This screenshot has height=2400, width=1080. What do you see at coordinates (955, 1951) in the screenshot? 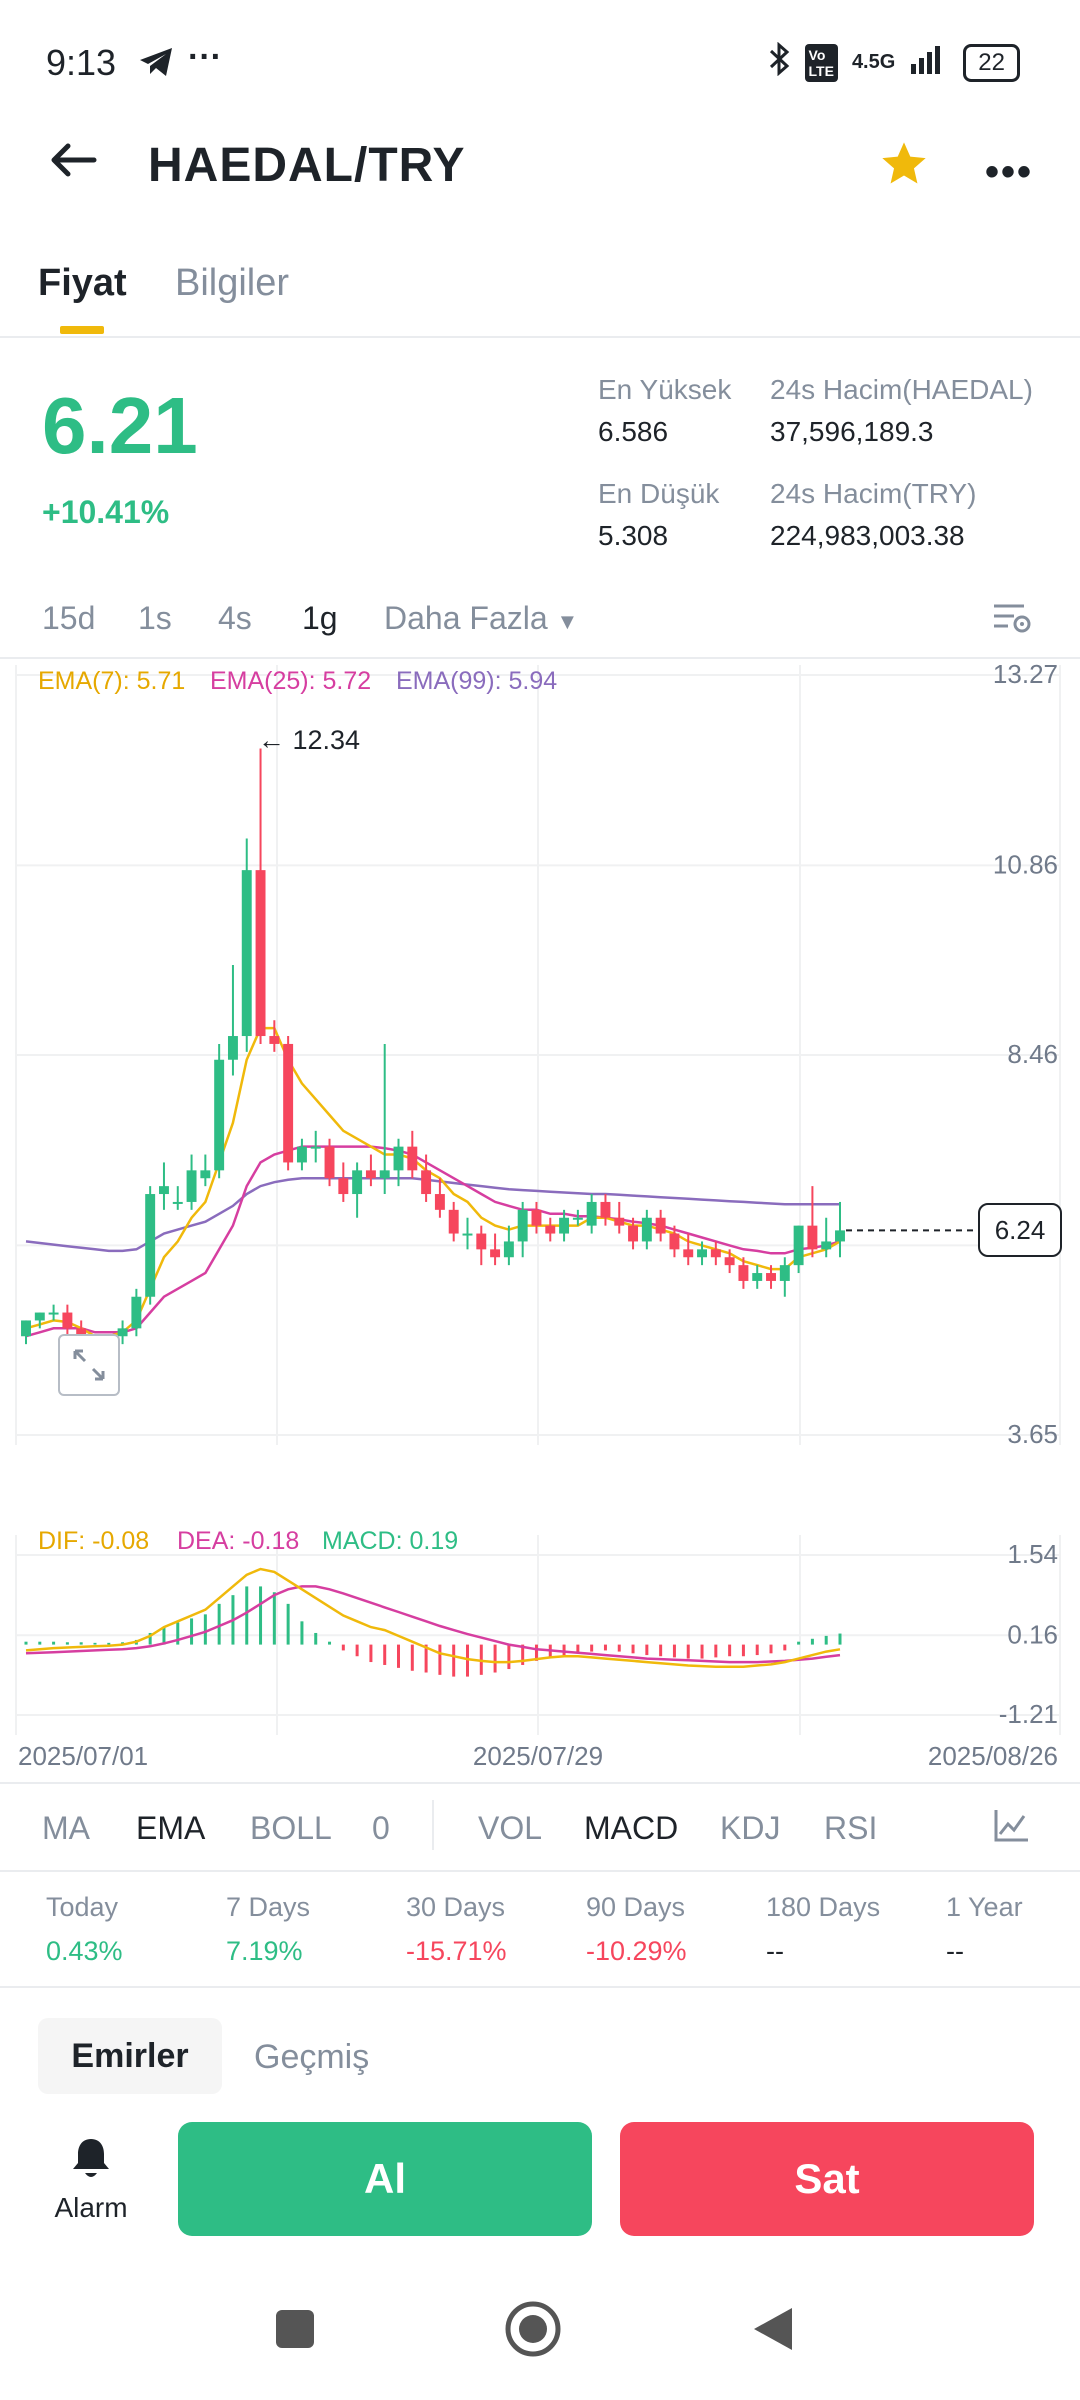
I see `perf-value-1y: --` at bounding box center [955, 1951].